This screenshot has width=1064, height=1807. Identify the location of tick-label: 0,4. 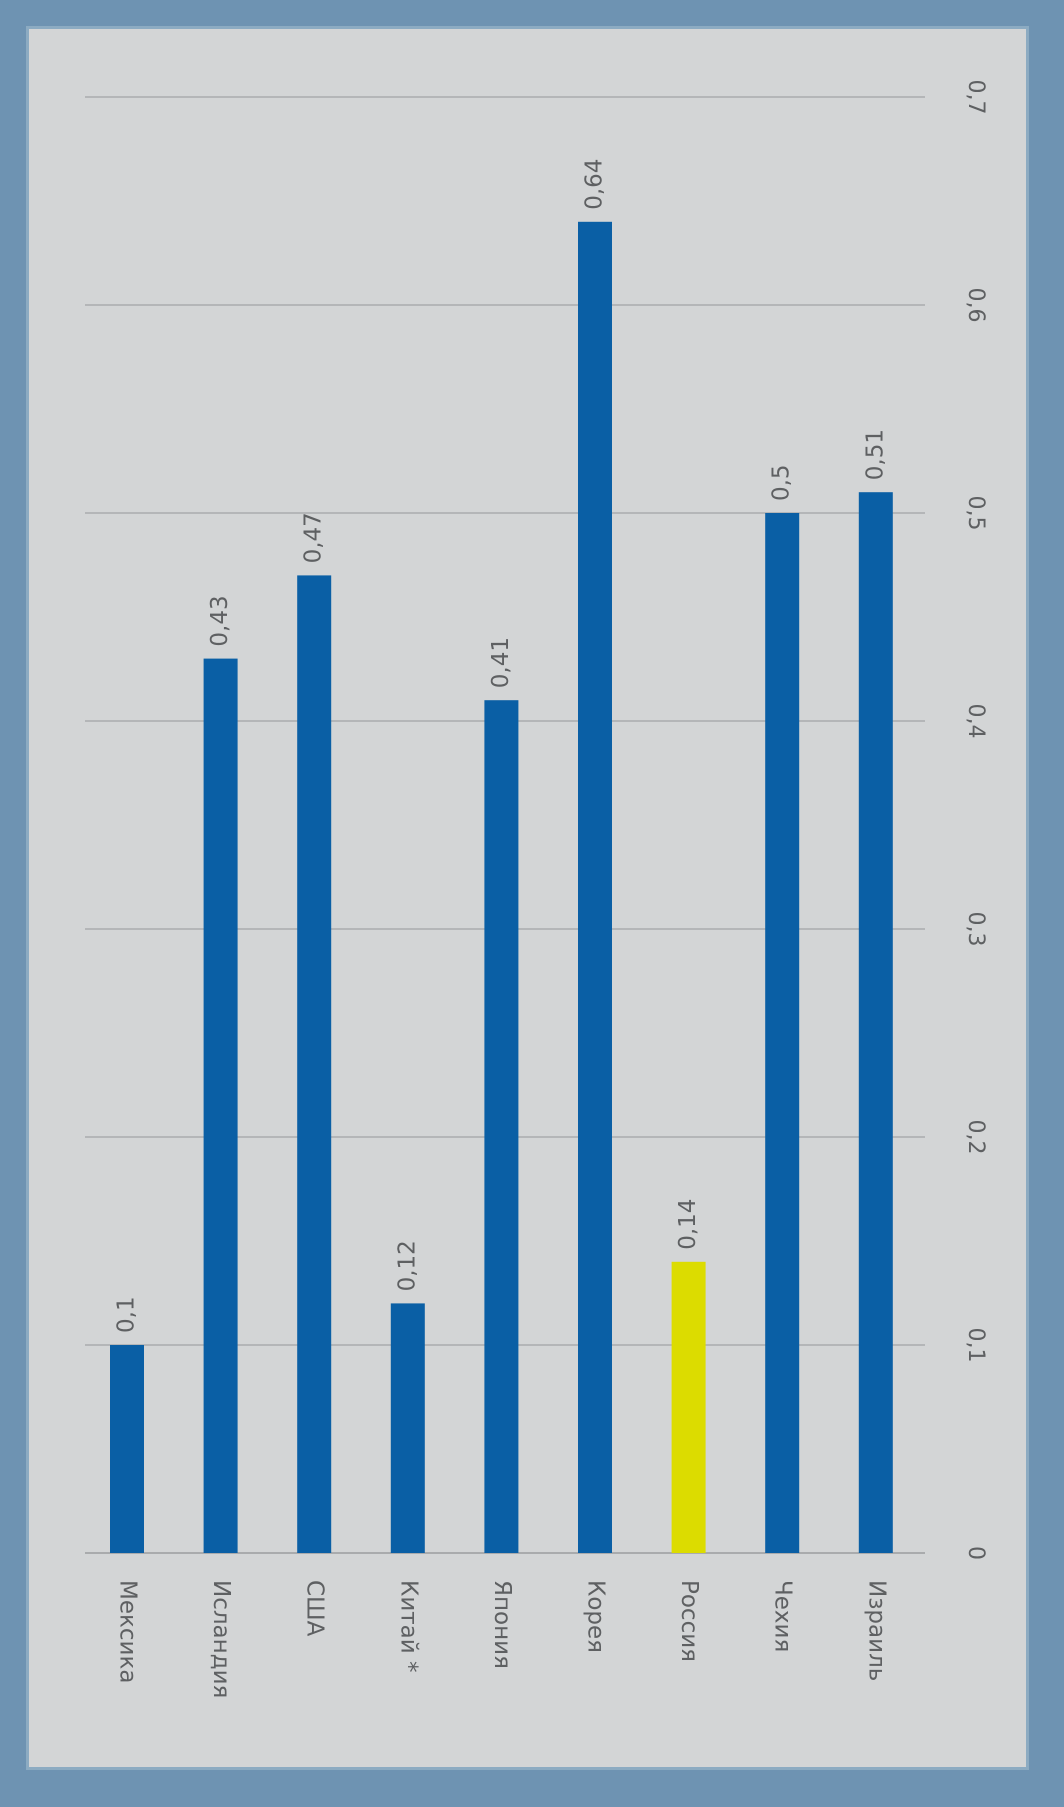
(975, 721).